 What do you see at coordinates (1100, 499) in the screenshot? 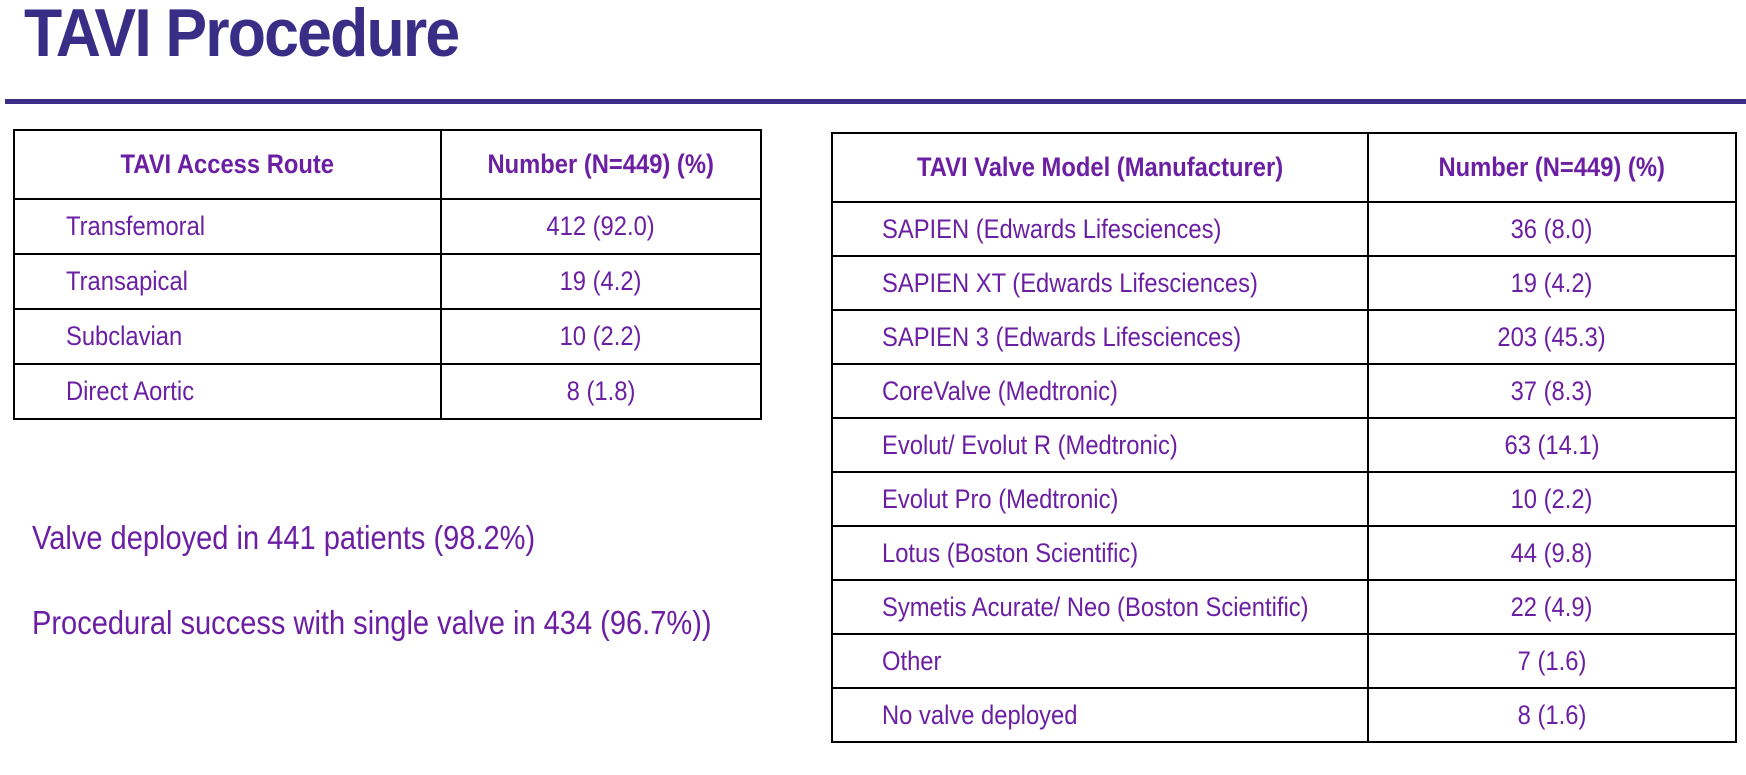
I see `valve-model-cell: Evolut Pro (Medtronic)` at bounding box center [1100, 499].